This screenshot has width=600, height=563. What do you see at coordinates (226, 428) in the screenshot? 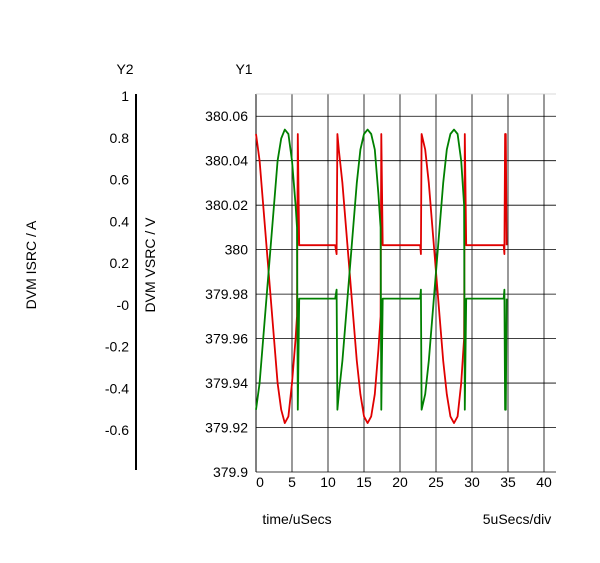
I see `y1-tick-label: 379.92` at bounding box center [226, 428].